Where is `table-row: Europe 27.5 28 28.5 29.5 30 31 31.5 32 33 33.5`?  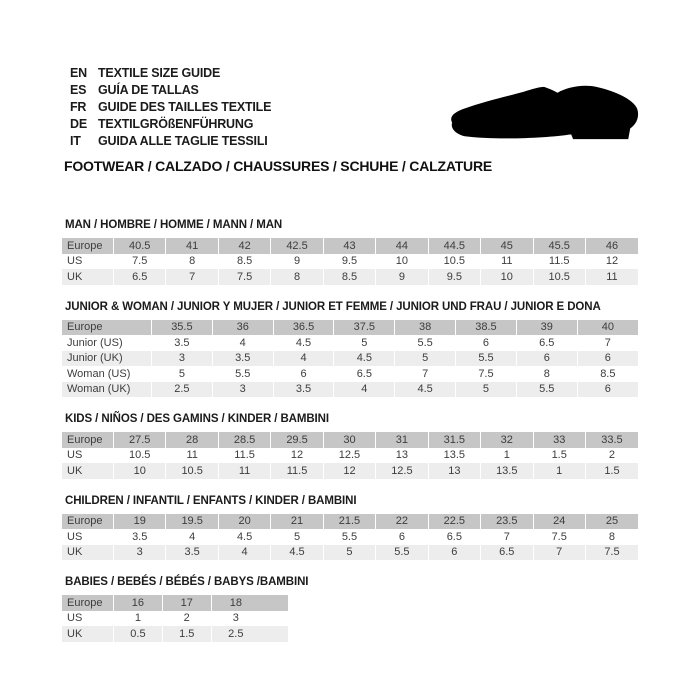
table-row: Europe 27.5 28 28.5 29.5 30 31 31.5 32 33 33.5 is located at coordinates (350, 440).